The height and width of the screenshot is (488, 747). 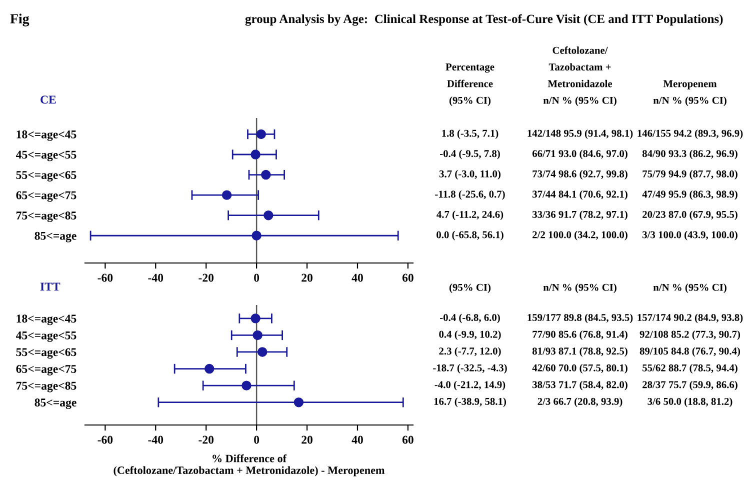 What do you see at coordinates (470, 155) in the screenshot?
I see `text: -0.4 (-9.5, 7.8)` at bounding box center [470, 155].